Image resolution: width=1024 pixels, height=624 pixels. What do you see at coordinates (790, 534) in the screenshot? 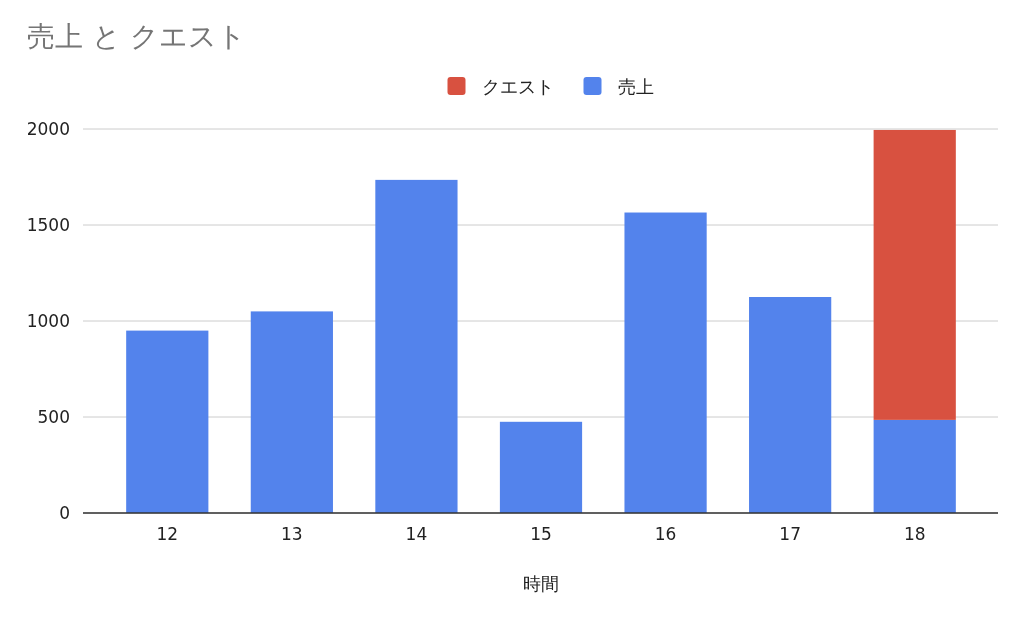
I see `x-tick-label: 17` at bounding box center [790, 534].